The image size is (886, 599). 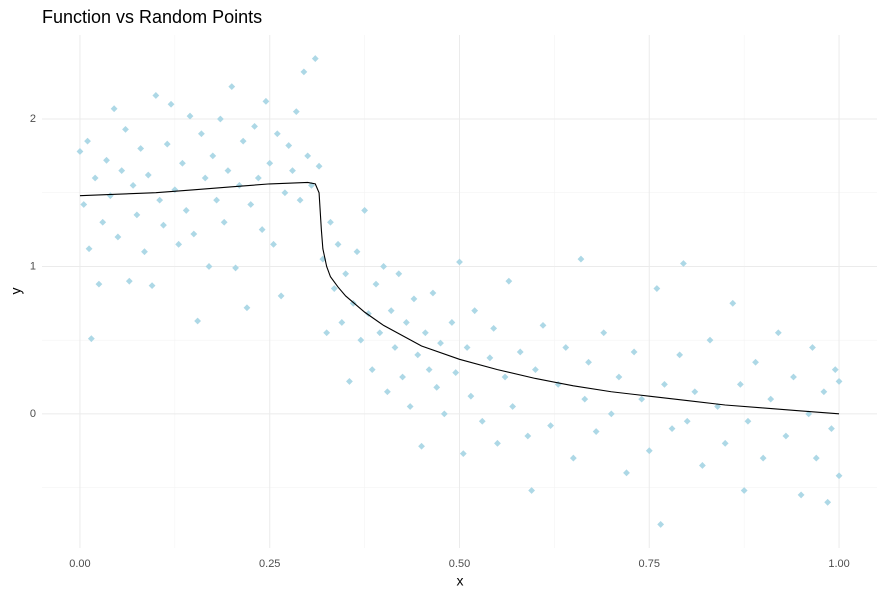 I want to click on y-tick-label: 0, so click(x=33, y=414).